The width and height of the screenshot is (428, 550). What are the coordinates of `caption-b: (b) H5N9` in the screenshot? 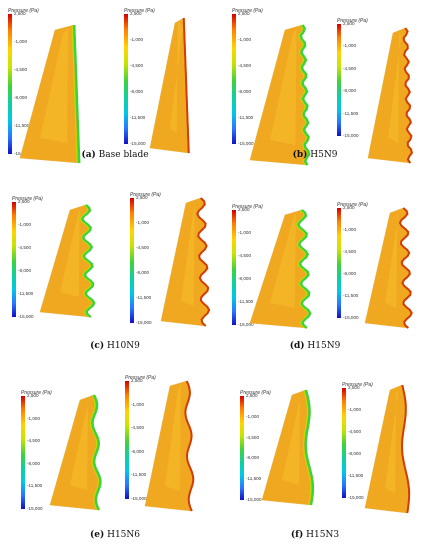 It's located at (315, 155).